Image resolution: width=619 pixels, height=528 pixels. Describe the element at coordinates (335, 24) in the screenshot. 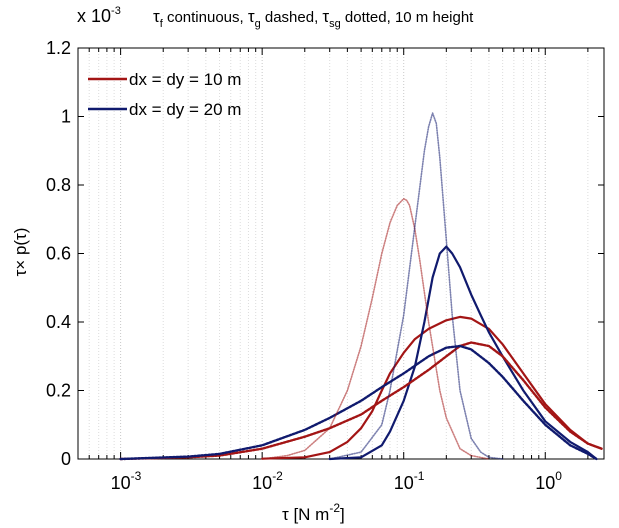

I see `title-sub-sg: sg` at that location.